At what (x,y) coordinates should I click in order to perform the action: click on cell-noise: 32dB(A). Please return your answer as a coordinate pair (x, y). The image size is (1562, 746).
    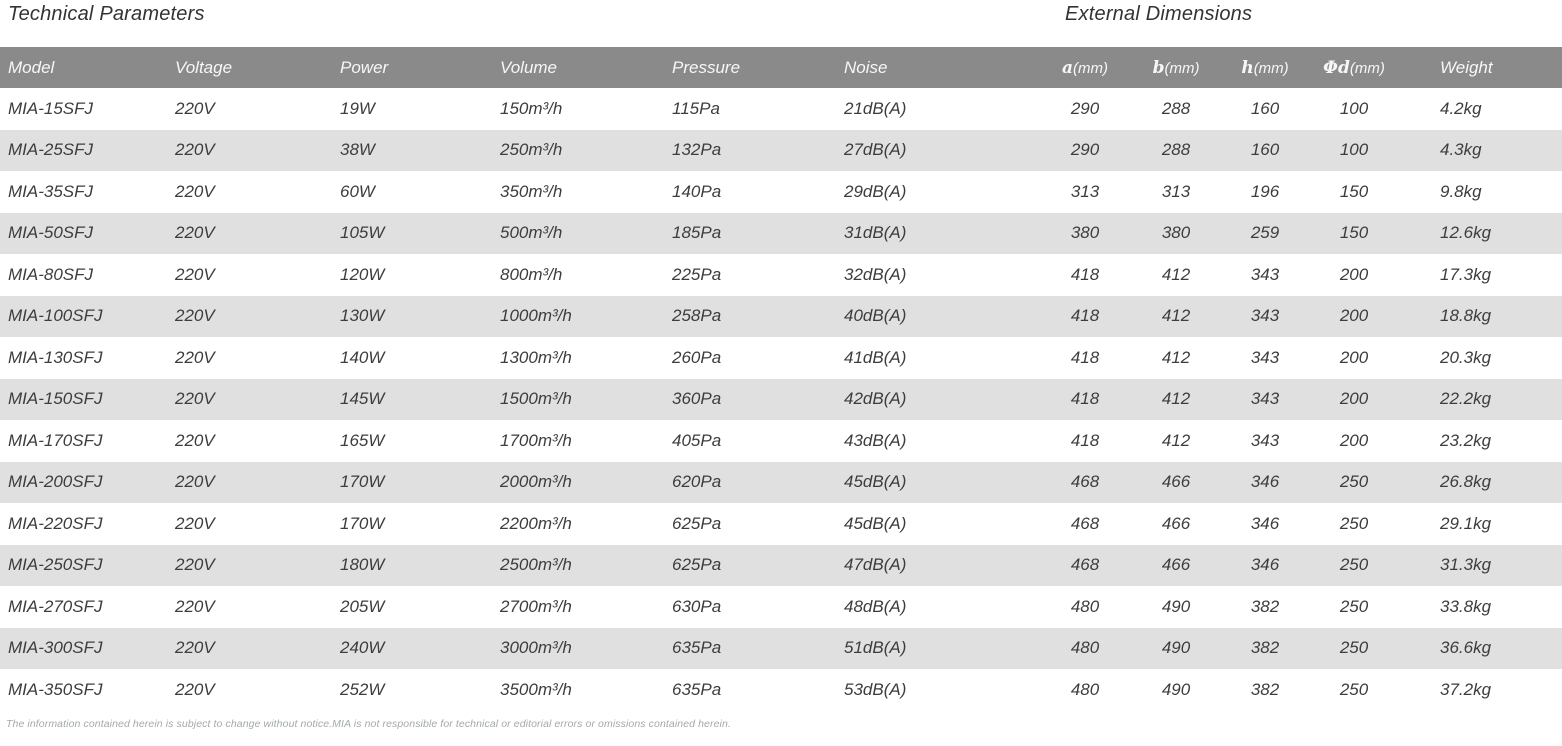
    Looking at the image, I should click on (875, 274).